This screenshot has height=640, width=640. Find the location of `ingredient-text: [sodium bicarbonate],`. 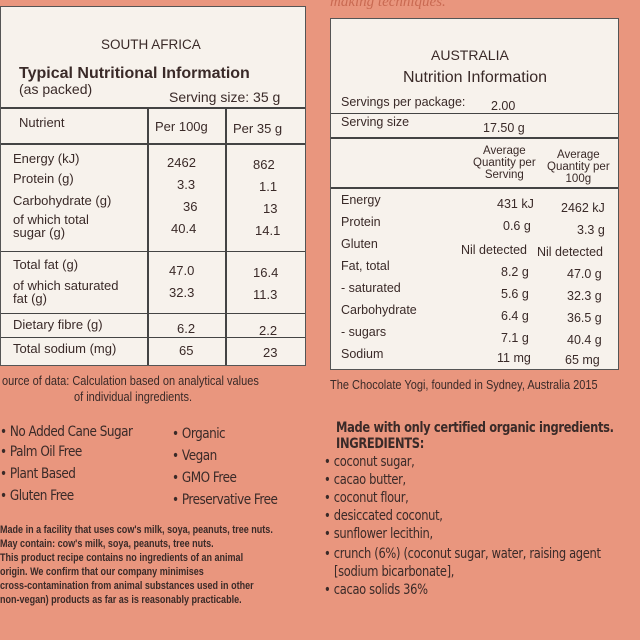

ingredient-text: [sodium bicarbonate], is located at coordinates (394, 572).